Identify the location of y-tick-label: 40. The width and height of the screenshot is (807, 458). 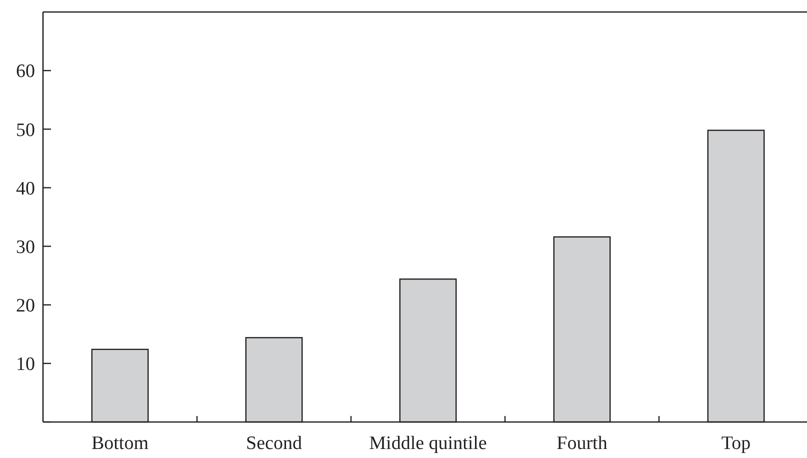
(25, 189).